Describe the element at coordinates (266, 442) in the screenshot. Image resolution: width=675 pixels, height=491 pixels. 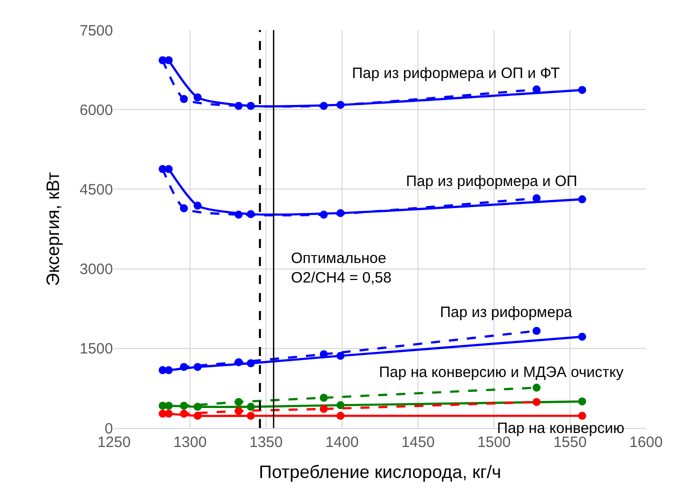
I see `x-tick-label: 1350` at that location.